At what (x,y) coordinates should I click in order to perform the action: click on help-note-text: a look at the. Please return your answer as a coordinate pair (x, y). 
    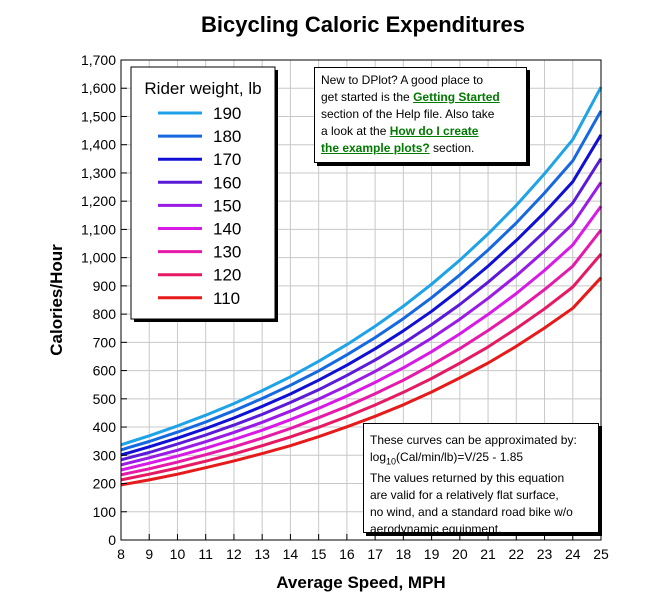
    Looking at the image, I should click on (355, 131).